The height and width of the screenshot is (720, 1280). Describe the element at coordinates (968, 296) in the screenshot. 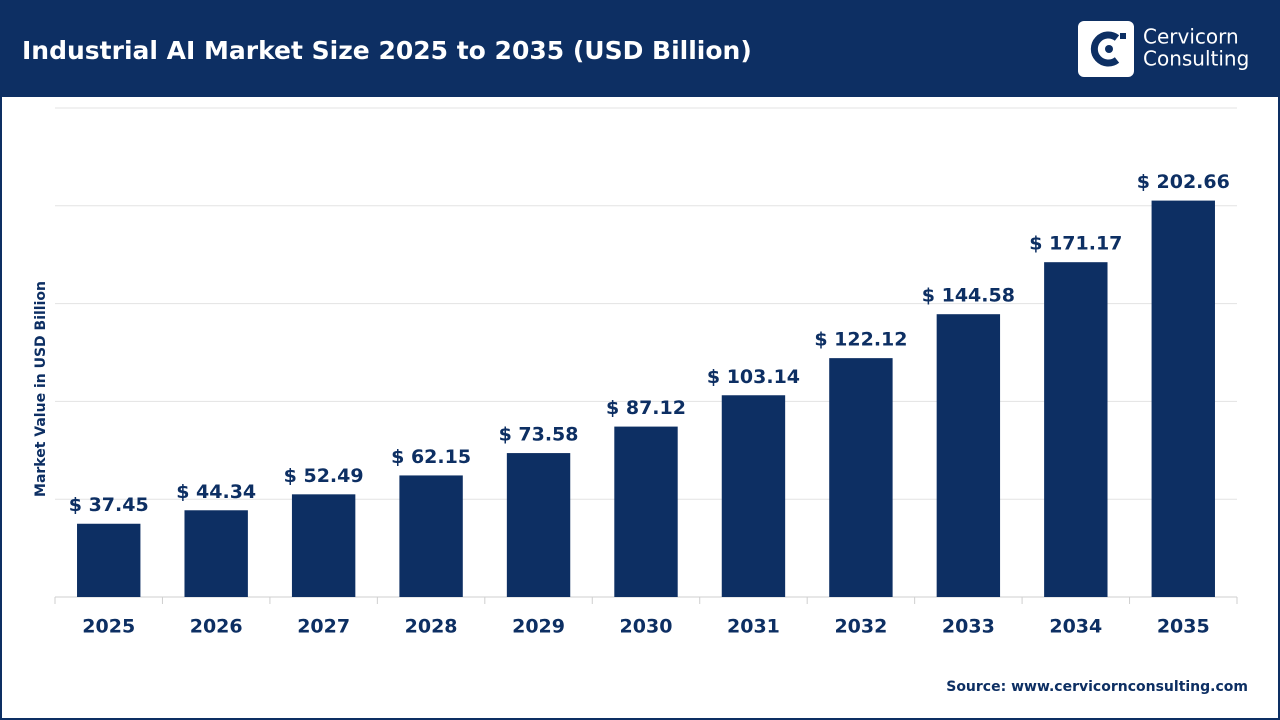

I see `value-label: $ 144.58` at that location.